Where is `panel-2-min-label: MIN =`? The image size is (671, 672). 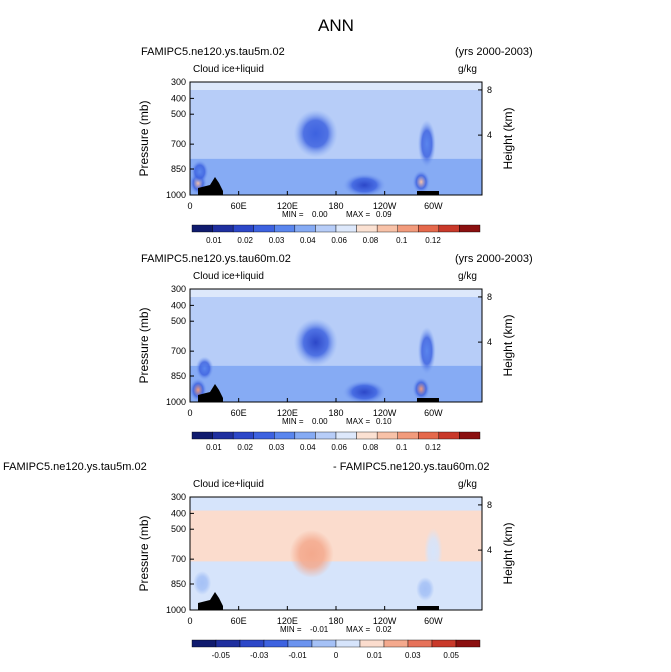
panel-2-min-label: MIN = is located at coordinates (293, 421).